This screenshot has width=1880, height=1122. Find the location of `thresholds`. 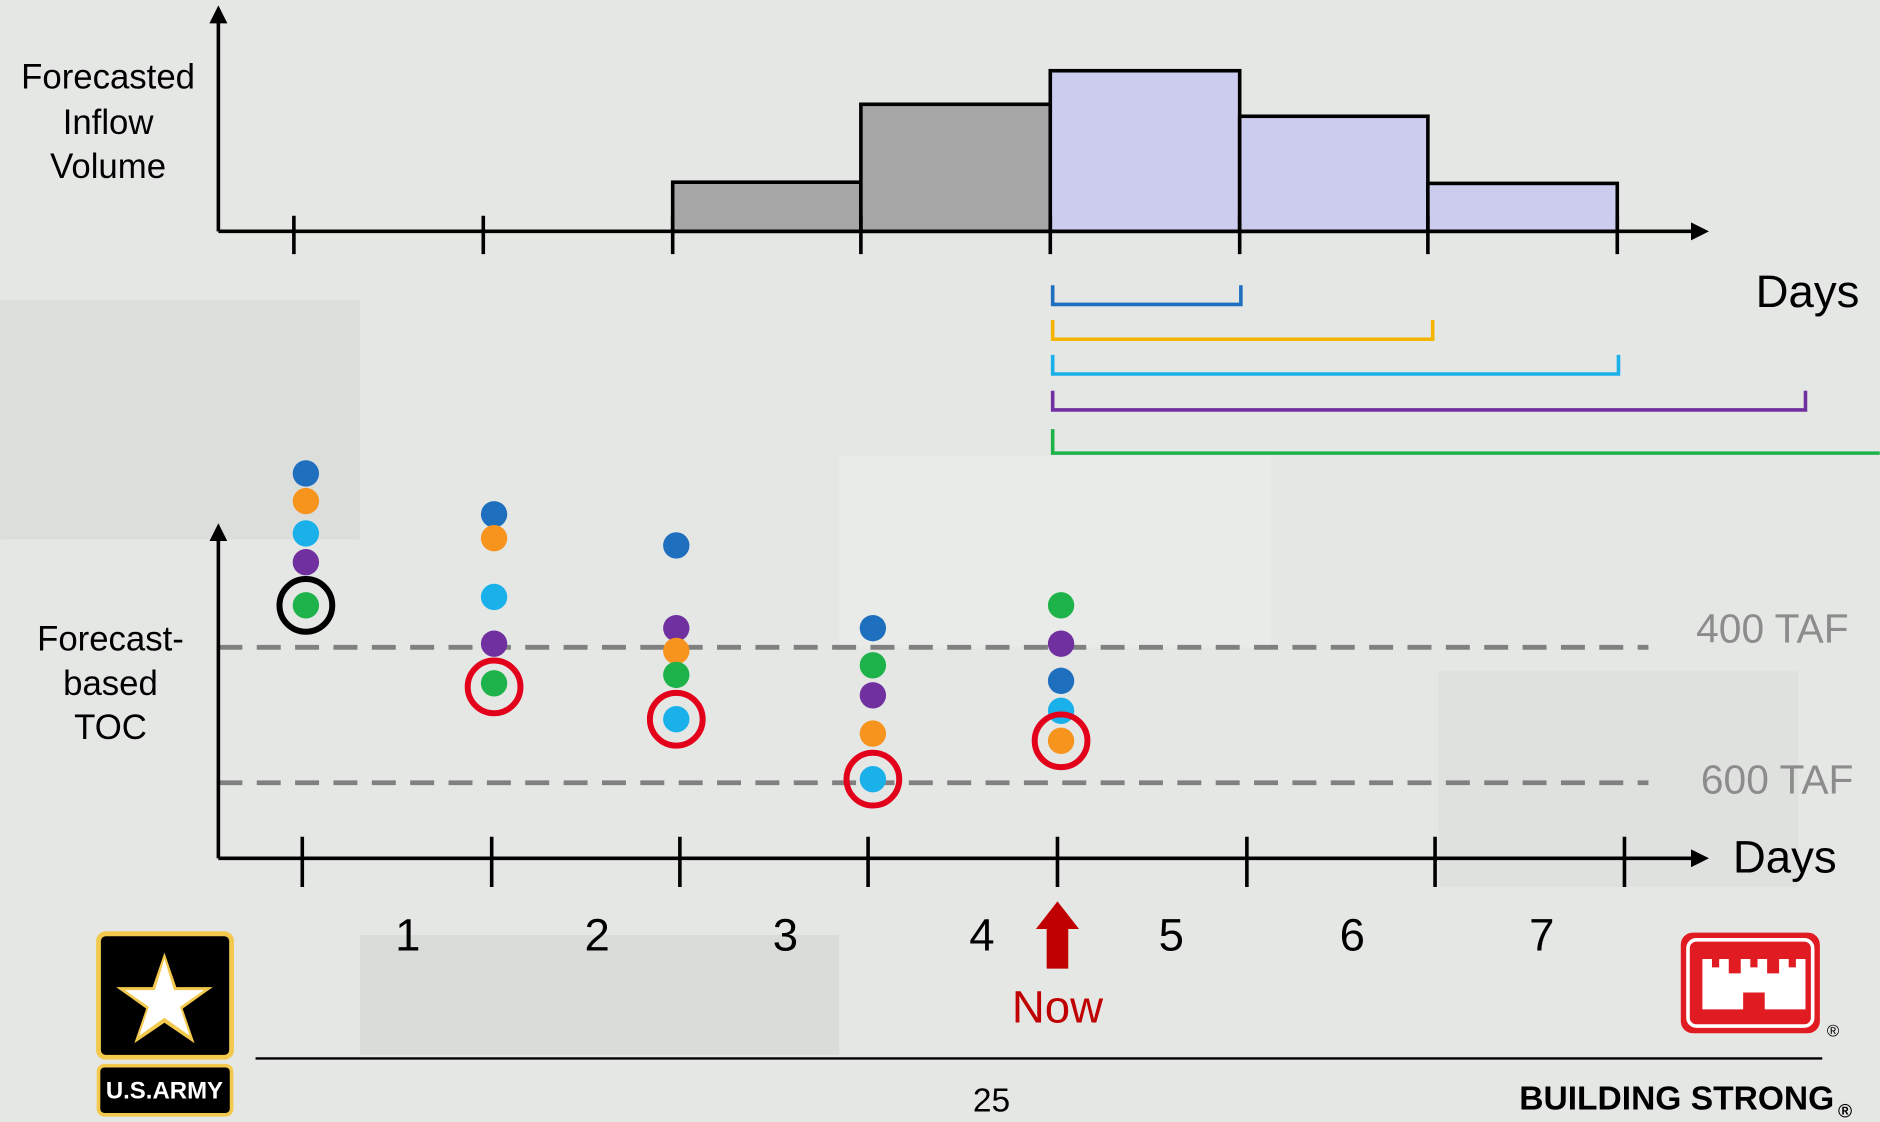

thresholds is located at coordinates (933, 715).